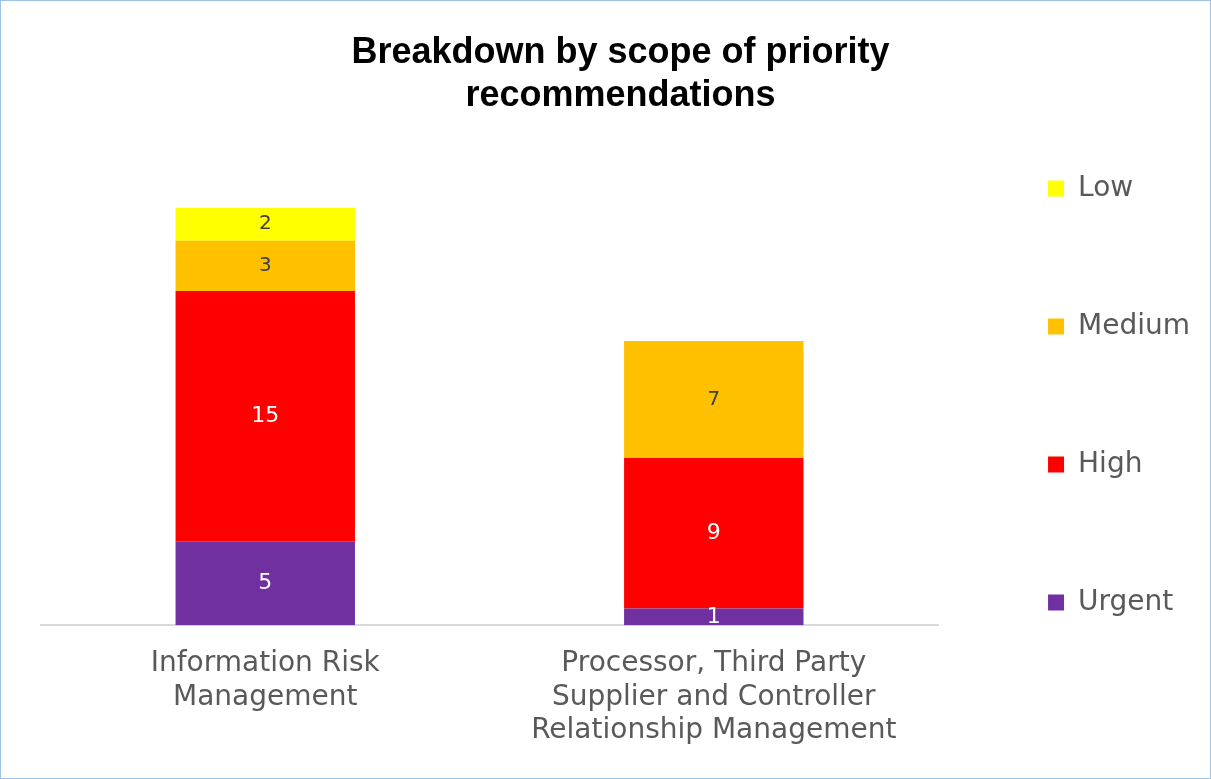 The width and height of the screenshot is (1211, 779). What do you see at coordinates (620, 71) in the screenshot?
I see `chart-title: Breakdown by scope of priority recommendations` at bounding box center [620, 71].